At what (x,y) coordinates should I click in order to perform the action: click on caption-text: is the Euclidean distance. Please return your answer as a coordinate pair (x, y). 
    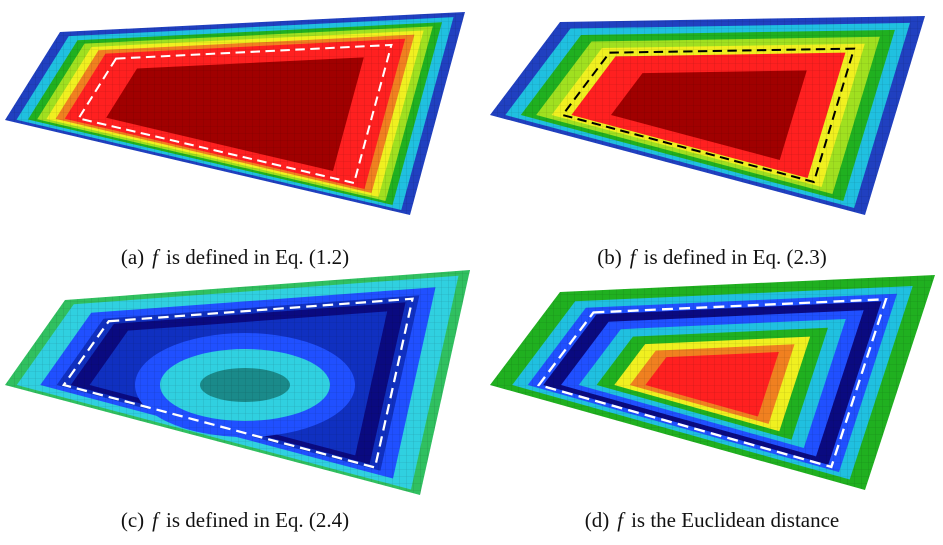
    Looking at the image, I should click on (735, 520).